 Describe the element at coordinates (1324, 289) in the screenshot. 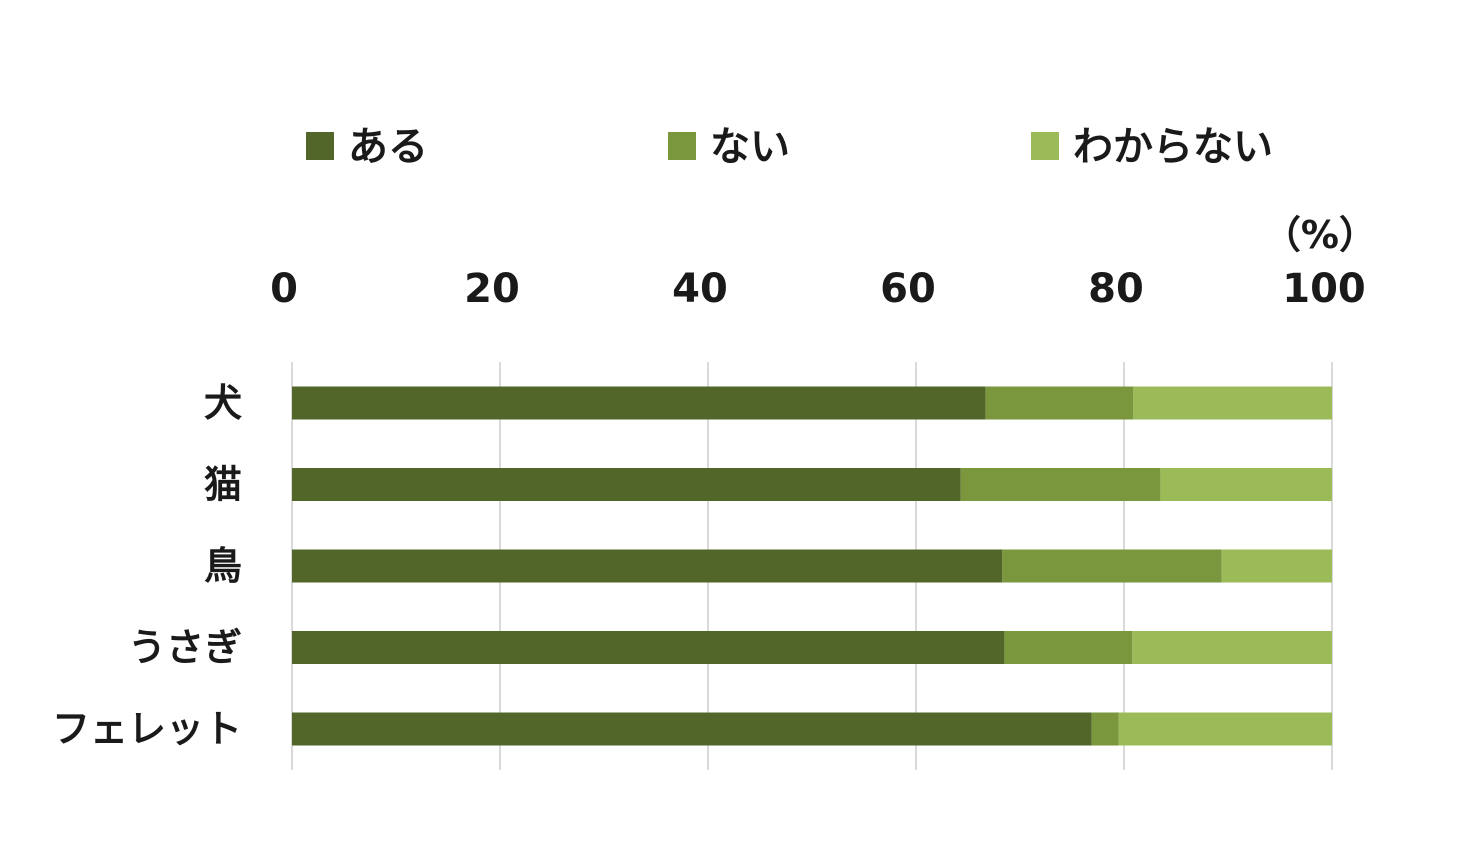

I see `x-tick-label: 100` at that location.